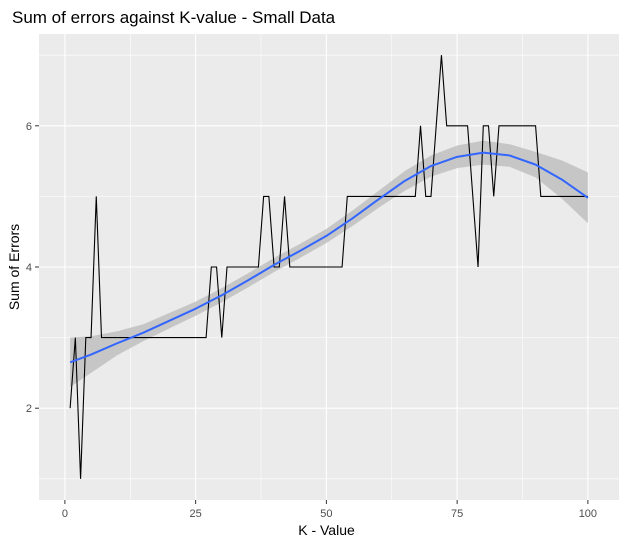 This screenshot has height=543, width=625. I want to click on y-axis-ticks: 2 4 6, so click(32, 268).